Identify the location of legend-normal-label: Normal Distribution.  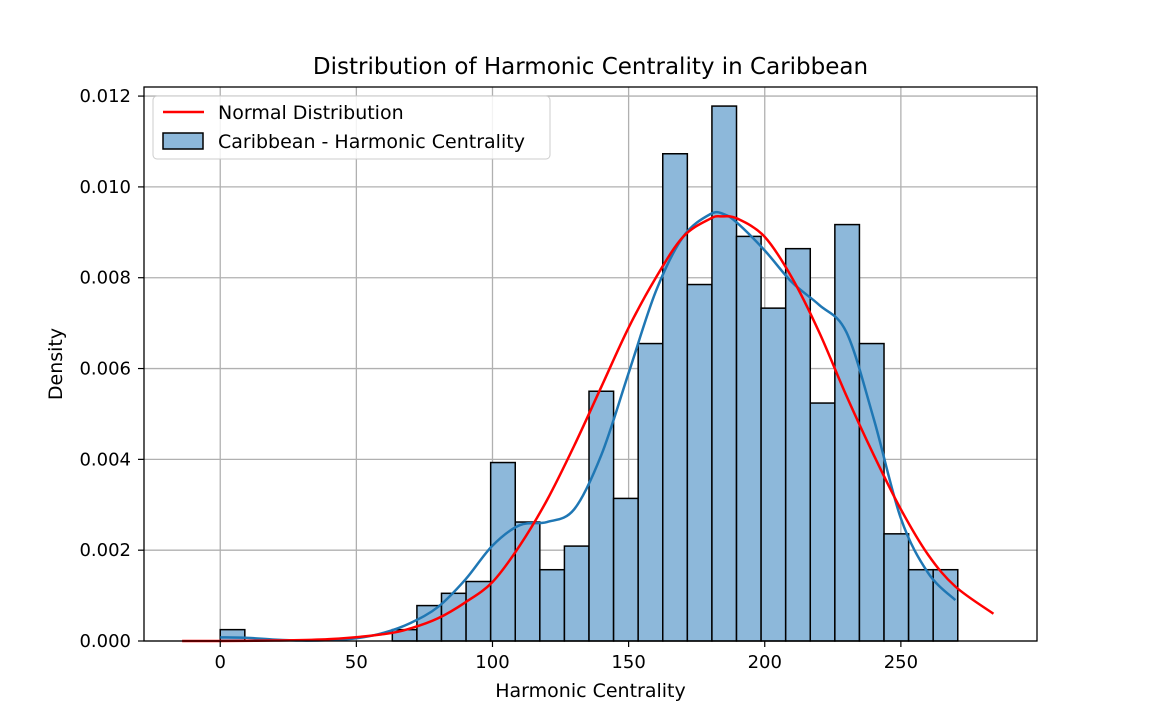
(311, 113).